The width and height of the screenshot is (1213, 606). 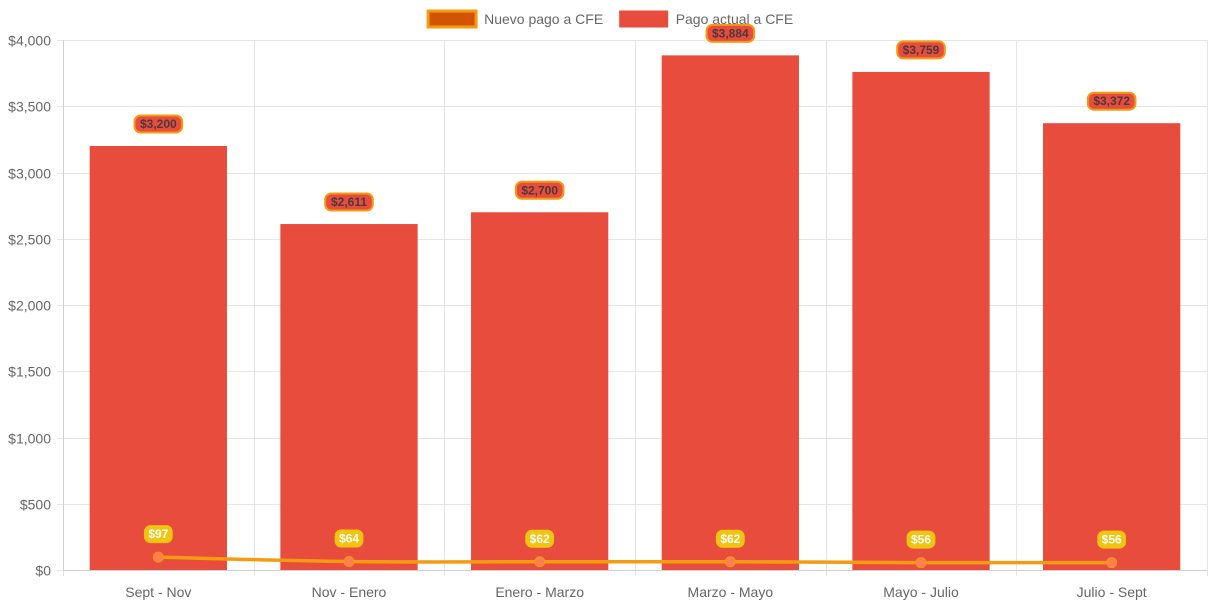 I want to click on y-tick-label: $0, so click(x=43, y=571).